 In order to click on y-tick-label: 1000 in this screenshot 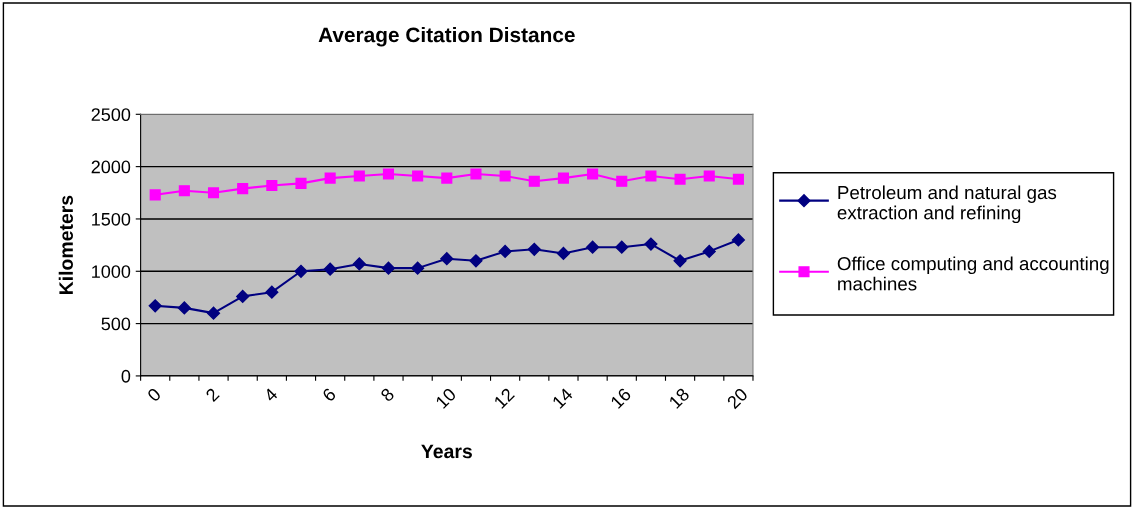, I will do `click(111, 271)`.